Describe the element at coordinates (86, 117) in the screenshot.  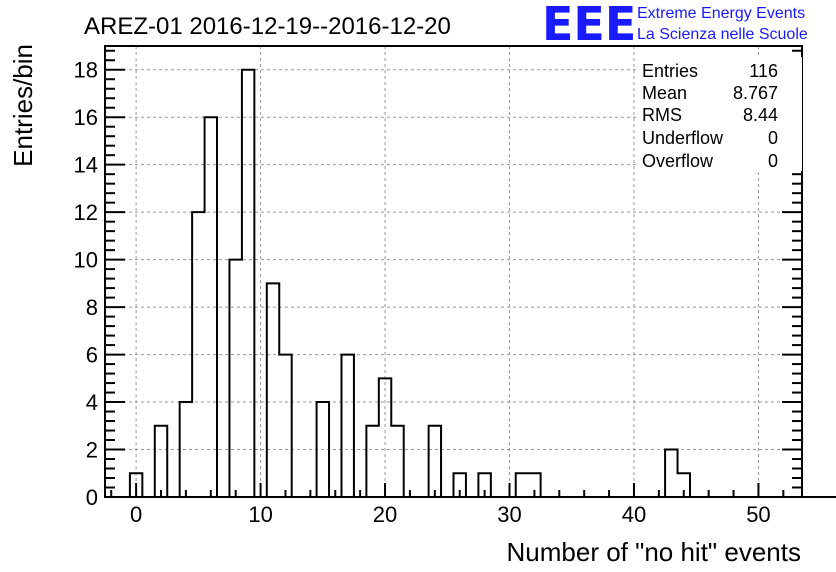
I see `y-tick-label: 16` at that location.